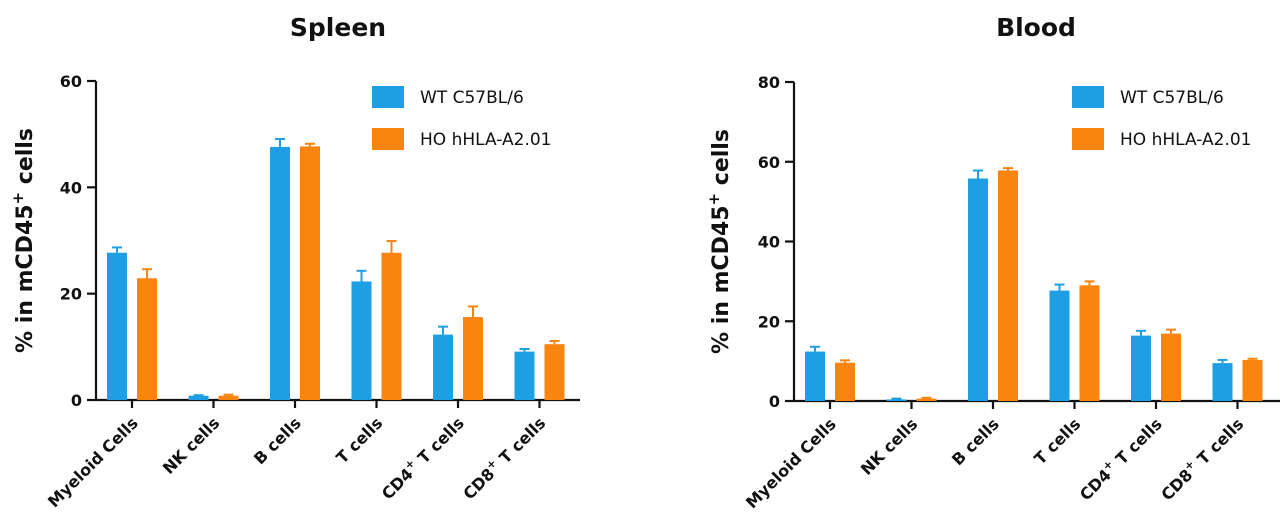  I want to click on y-tick-label: 80, so click(769, 82).